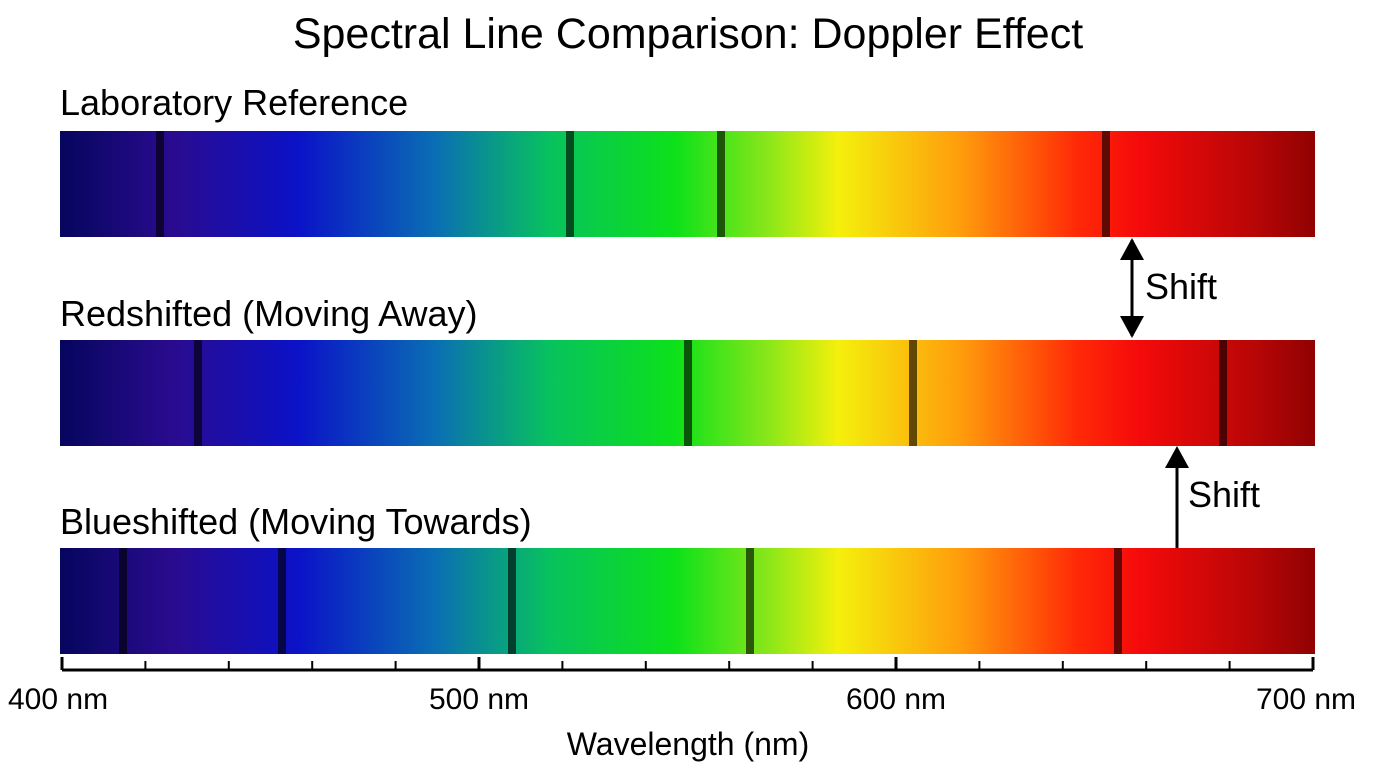 The width and height of the screenshot is (1376, 768). Describe the element at coordinates (58, 699) in the screenshot. I see `tick-label-400: 400 nm` at that location.